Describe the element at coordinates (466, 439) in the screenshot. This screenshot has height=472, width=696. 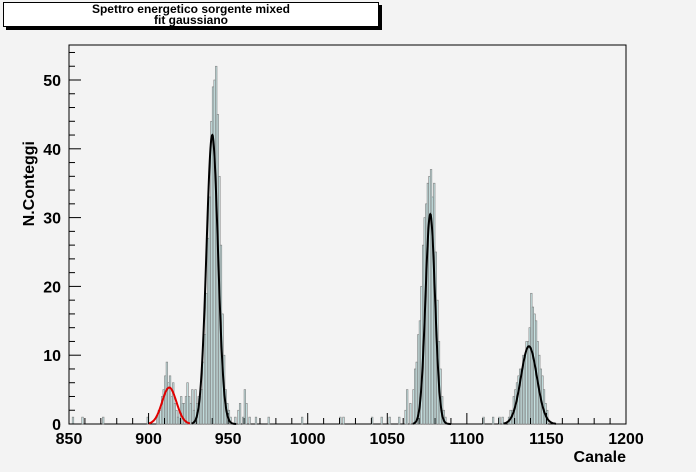
I see `x-tick-label: 1100` at that location.